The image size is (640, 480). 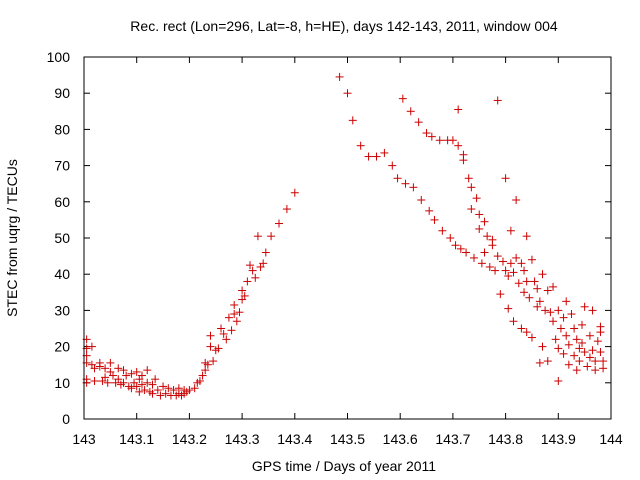 I want to click on x-tick-label: 143.2, so click(x=189, y=439).